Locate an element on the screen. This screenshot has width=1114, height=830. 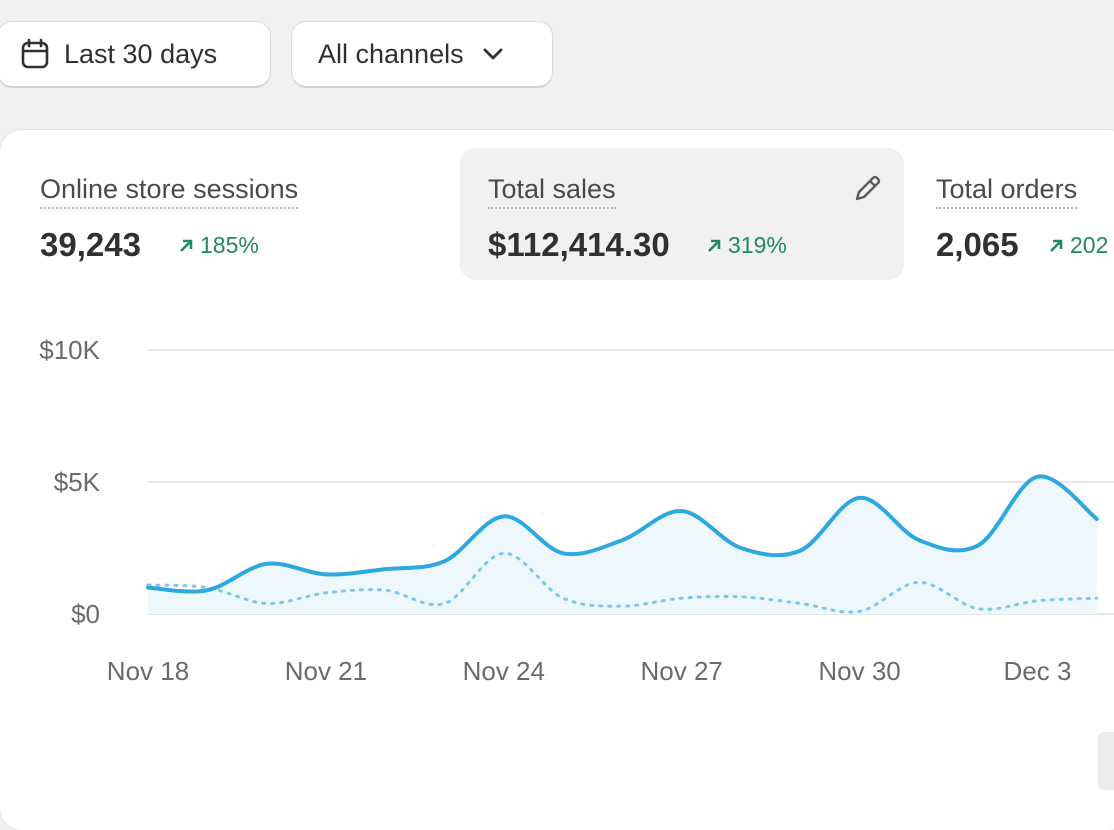
metric-sessions: Online store sessions 39,243 185% is located at coordinates (232, 214).